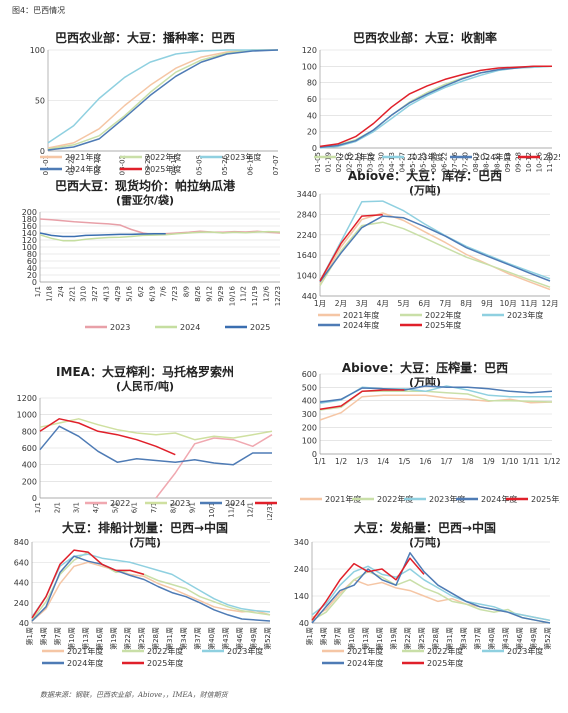  I want to click on y-tick-label: 400, so click(309, 401).